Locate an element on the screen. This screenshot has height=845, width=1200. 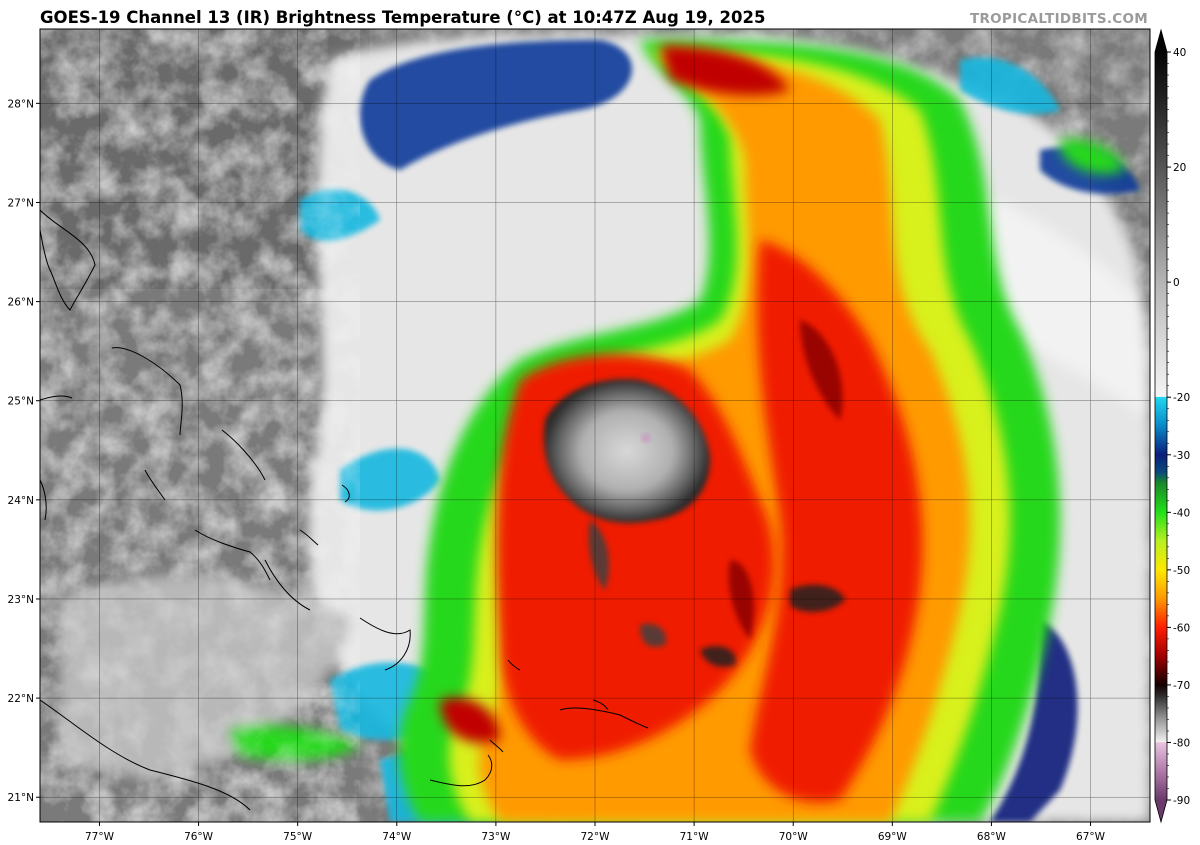
site-credit: TROPICALTIDBITS.COM is located at coordinates (1058, 19).